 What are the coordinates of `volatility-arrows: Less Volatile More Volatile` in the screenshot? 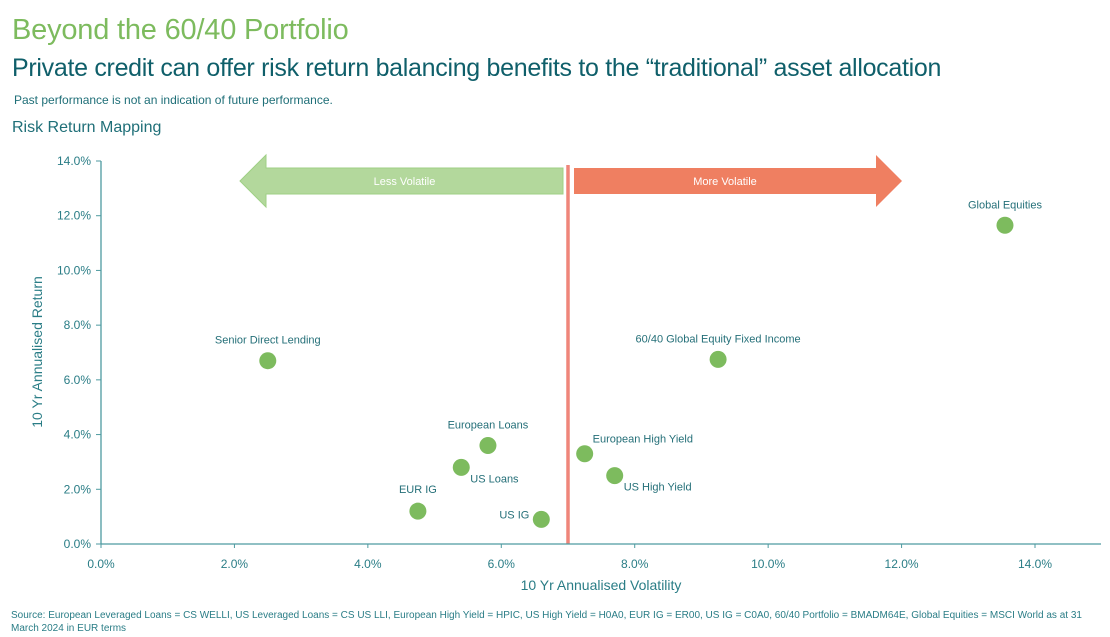 It's located at (570, 181).